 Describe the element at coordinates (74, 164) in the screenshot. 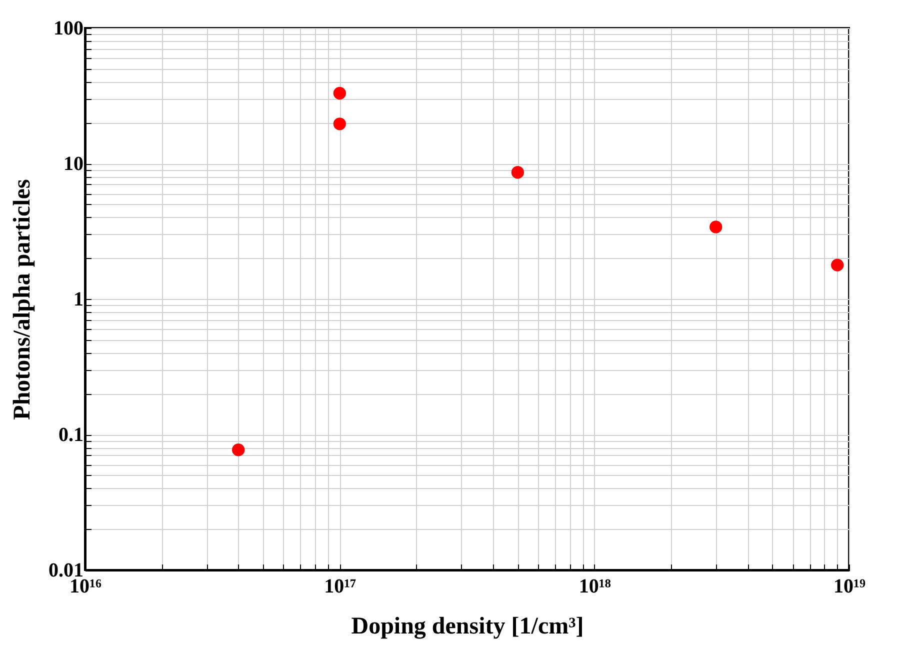

I see `y-tick-label: 10` at that location.